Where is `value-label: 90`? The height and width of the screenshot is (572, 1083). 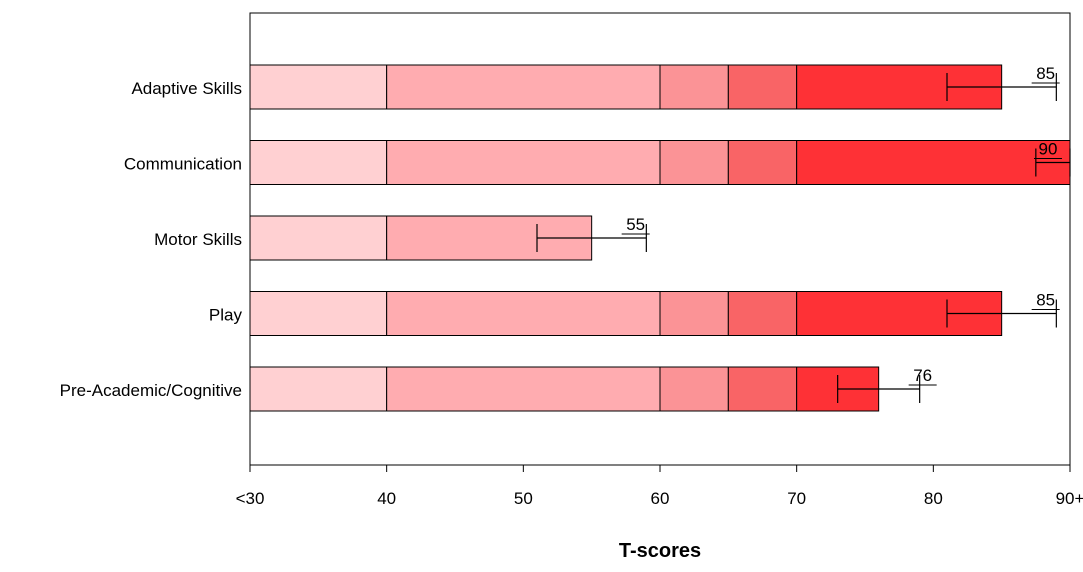 value-label: 90 is located at coordinates (1048, 149).